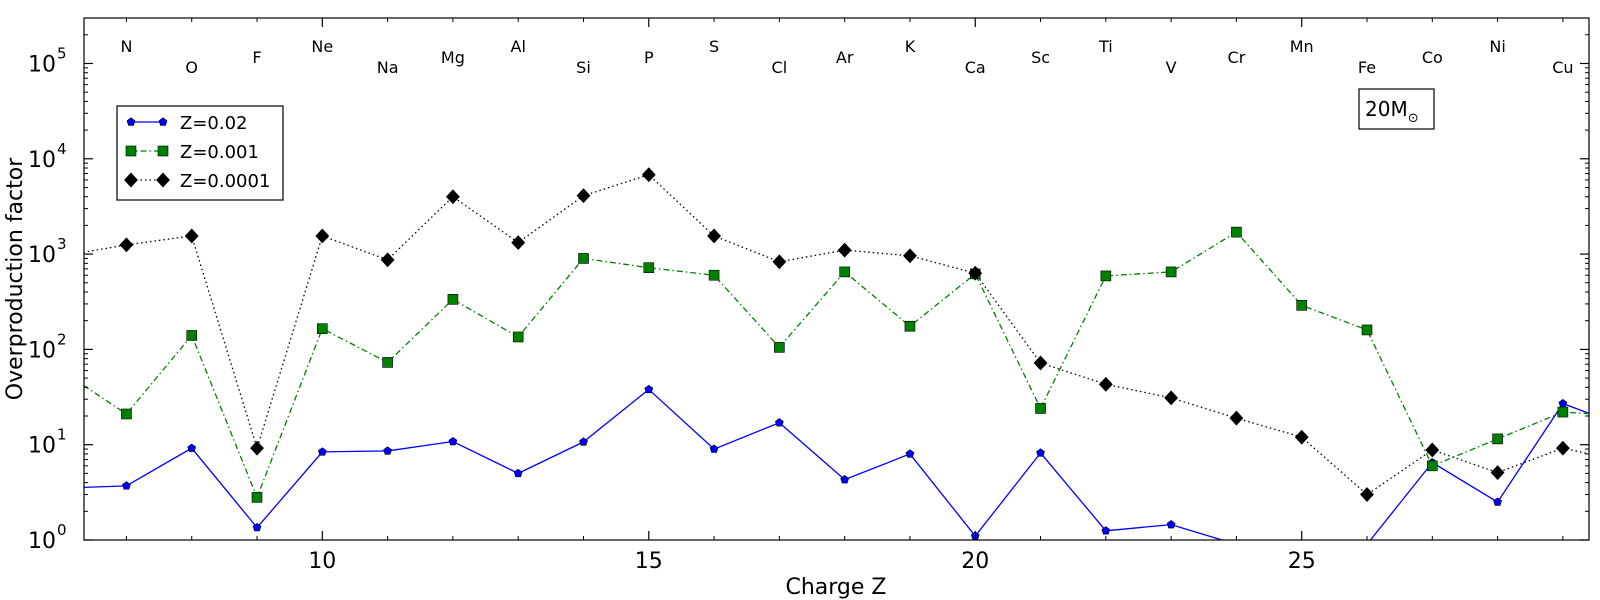  I want to click on element-label-cu: Cu, so click(1562, 67).